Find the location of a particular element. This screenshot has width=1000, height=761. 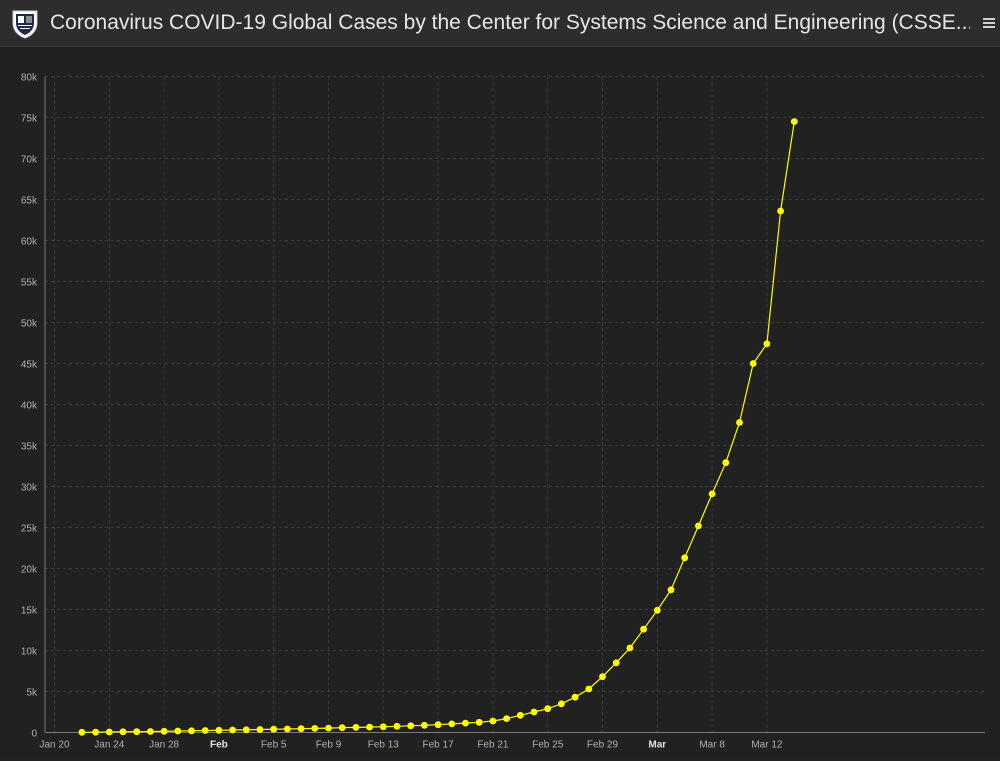

y-tick-label: 50k is located at coordinates (29, 324).